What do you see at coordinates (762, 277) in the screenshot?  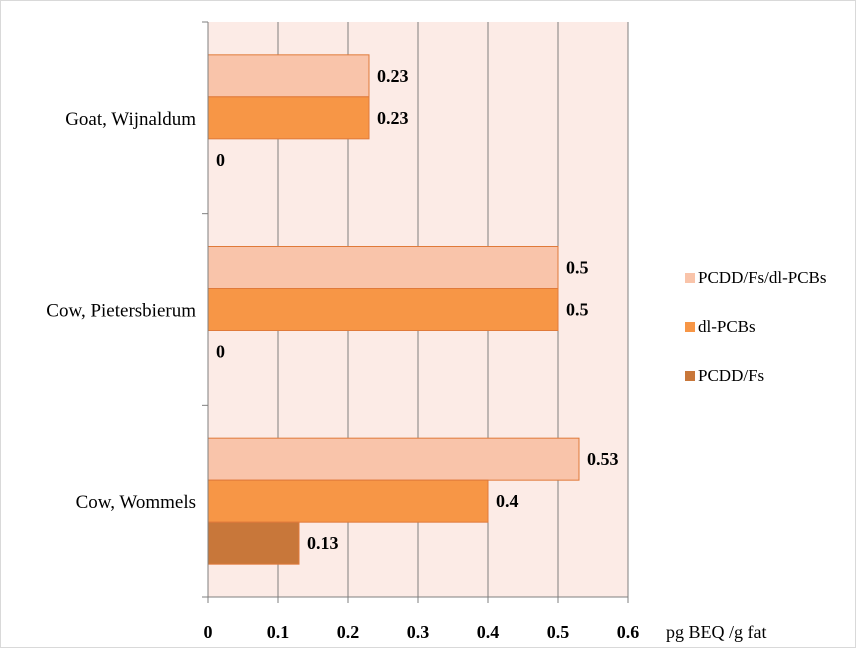 I see `legend-label: PCDD/Fs/dl-PCBs` at bounding box center [762, 277].